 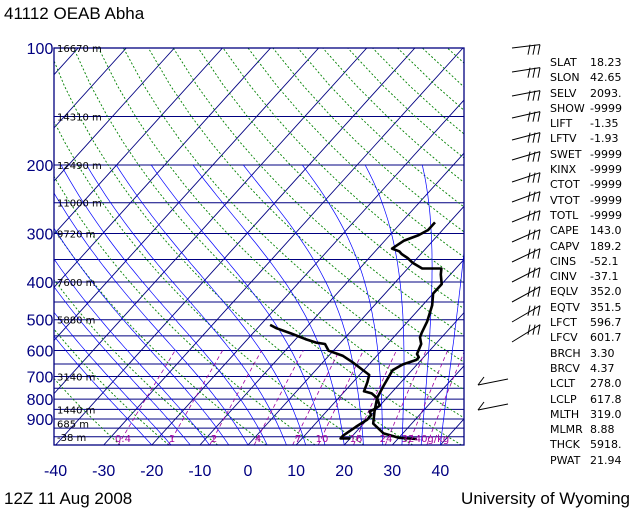 I want to click on index-value: 4.37, so click(x=602, y=368).